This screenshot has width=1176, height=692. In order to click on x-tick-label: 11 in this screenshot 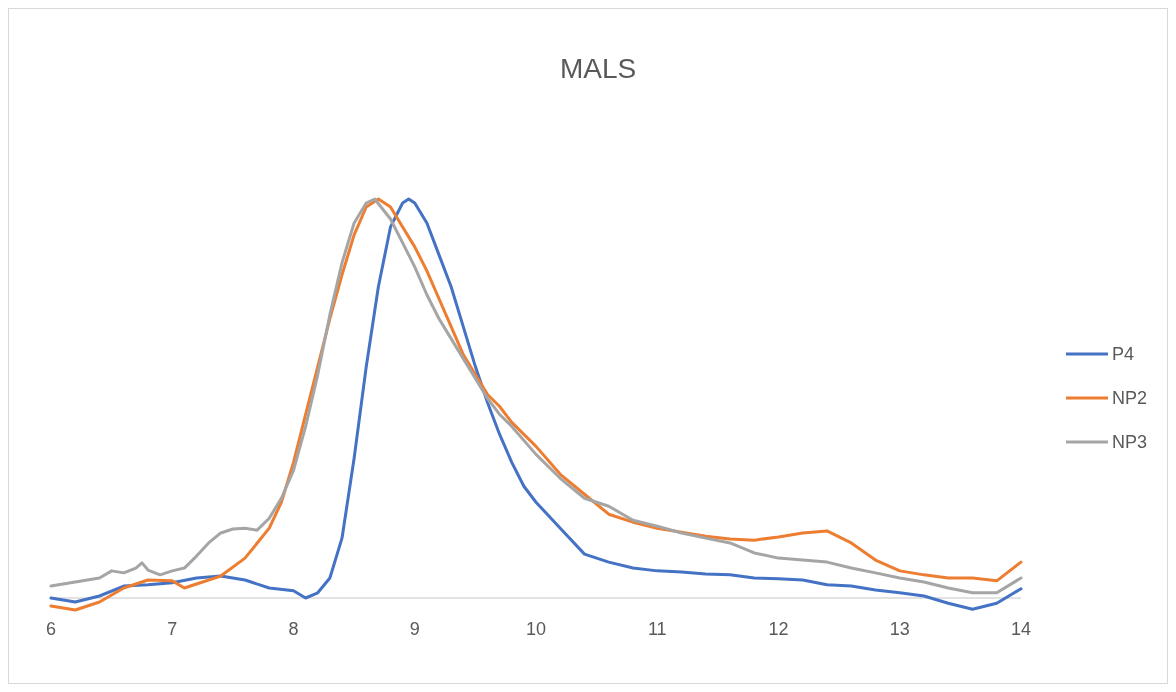, I will do `click(657, 629)`.